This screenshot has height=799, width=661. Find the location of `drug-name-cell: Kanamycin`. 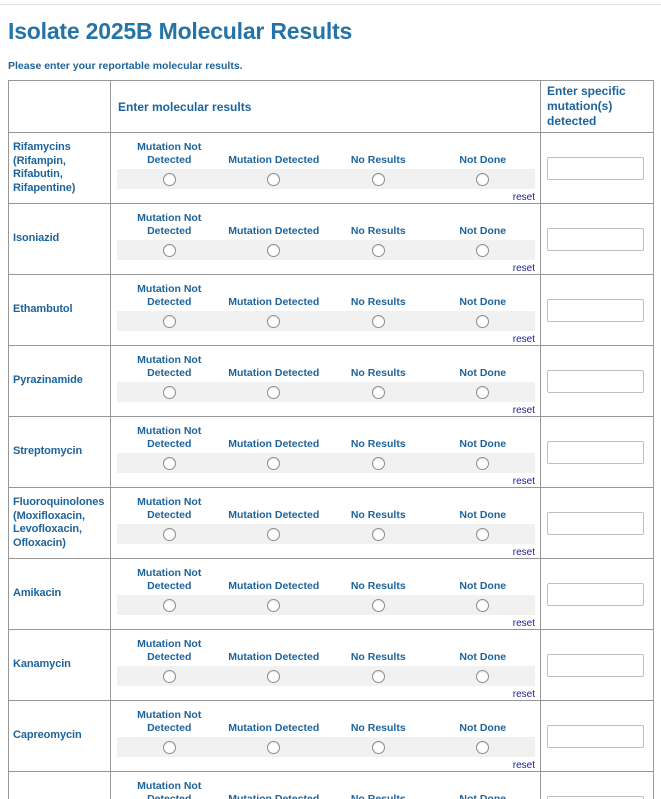

drug-name-cell: Kanamycin is located at coordinates (59, 665).